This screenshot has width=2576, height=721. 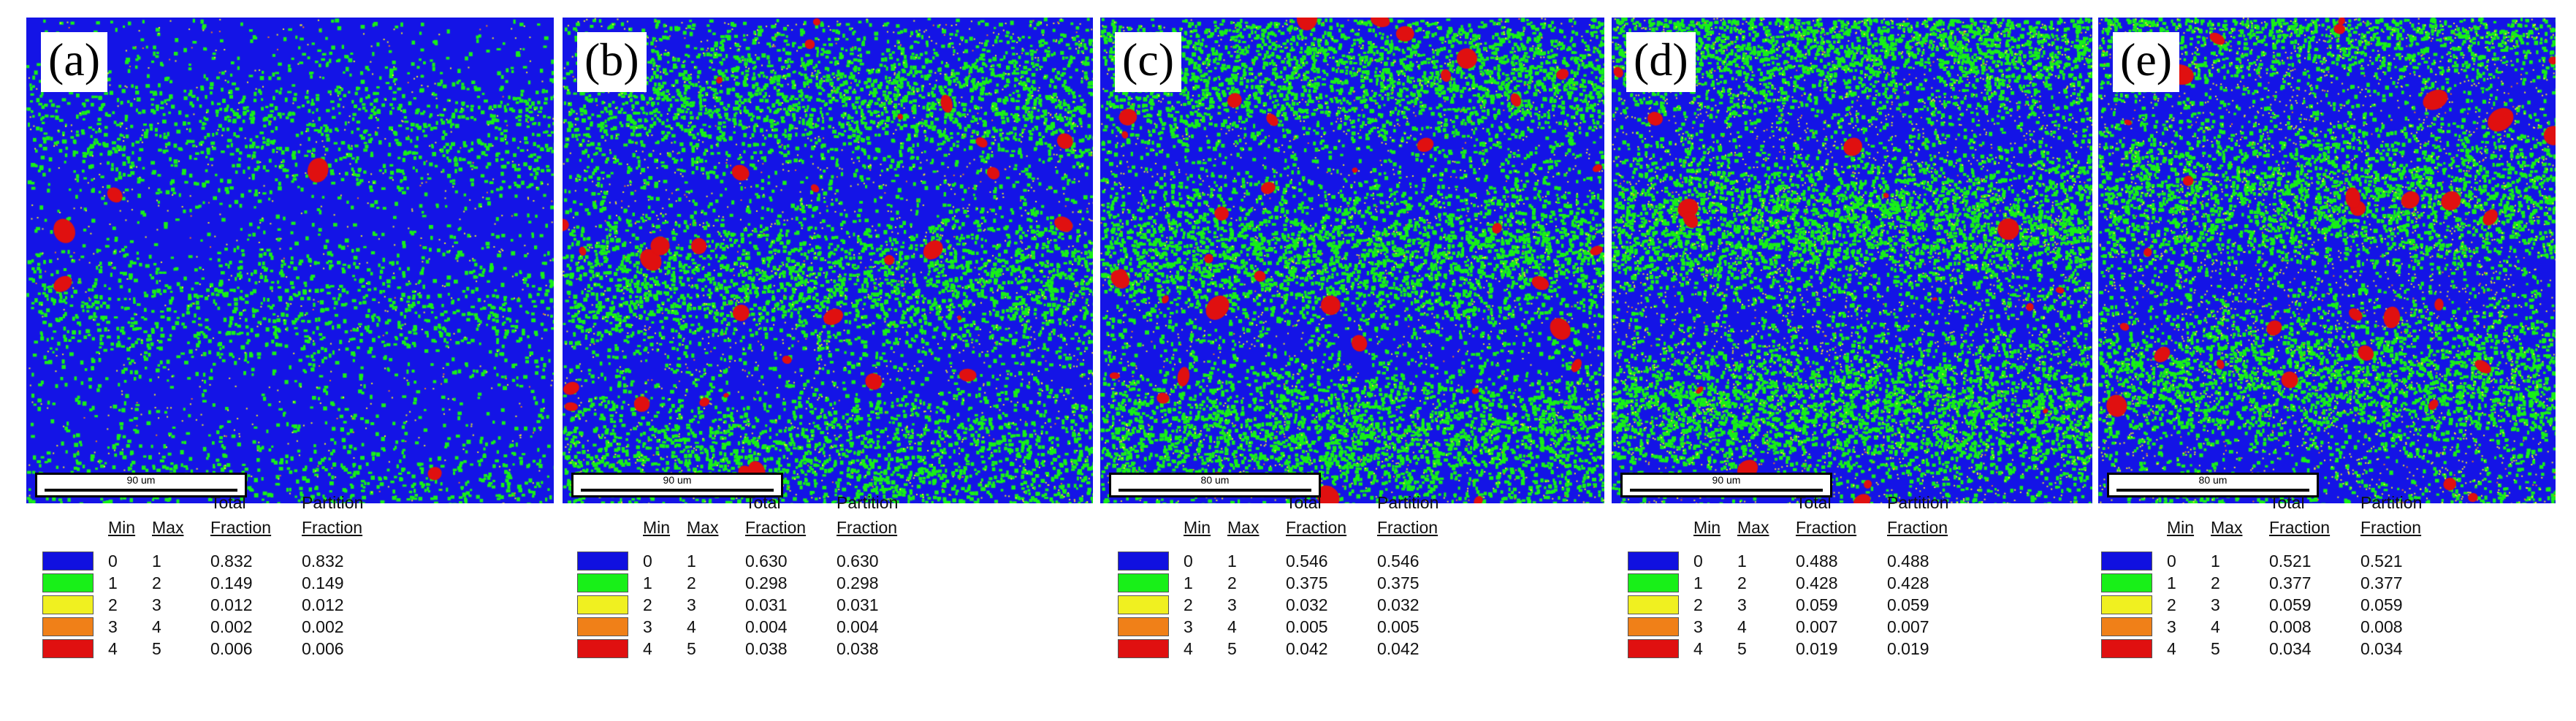 I want to click on legend-total-fraction: 0.004, so click(x=767, y=627).